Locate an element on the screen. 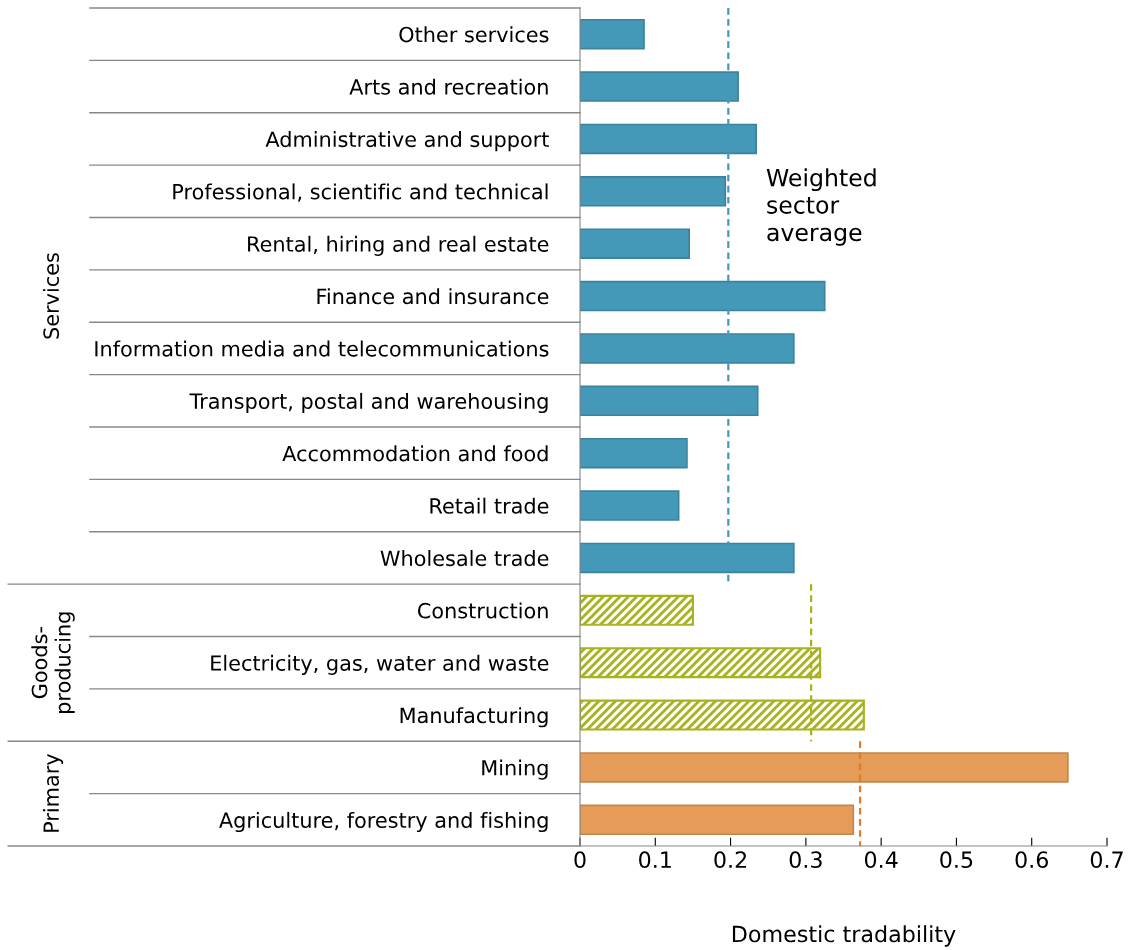 The height and width of the screenshot is (950, 1129). y-tick-label: Finance and insurance is located at coordinates (433, 296).